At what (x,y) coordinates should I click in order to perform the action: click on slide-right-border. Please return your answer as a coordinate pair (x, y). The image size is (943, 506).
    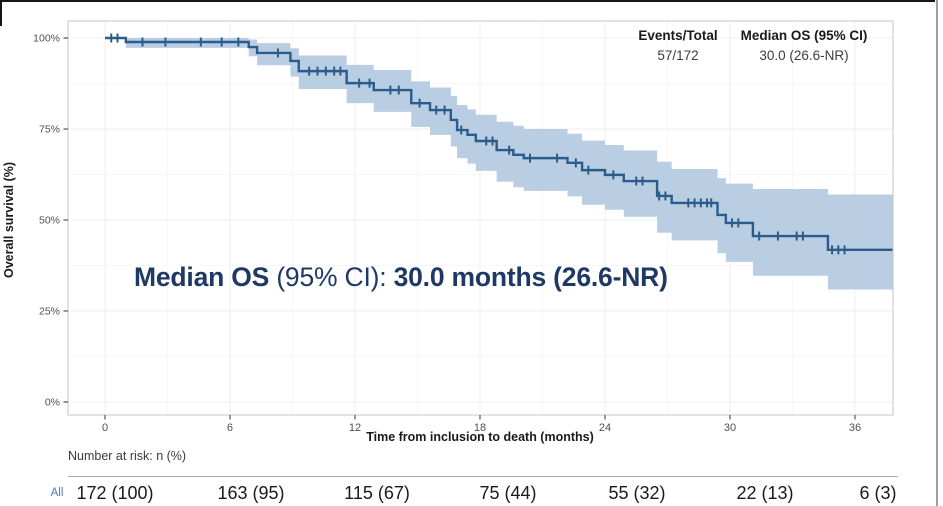
    Looking at the image, I should click on (937, 253).